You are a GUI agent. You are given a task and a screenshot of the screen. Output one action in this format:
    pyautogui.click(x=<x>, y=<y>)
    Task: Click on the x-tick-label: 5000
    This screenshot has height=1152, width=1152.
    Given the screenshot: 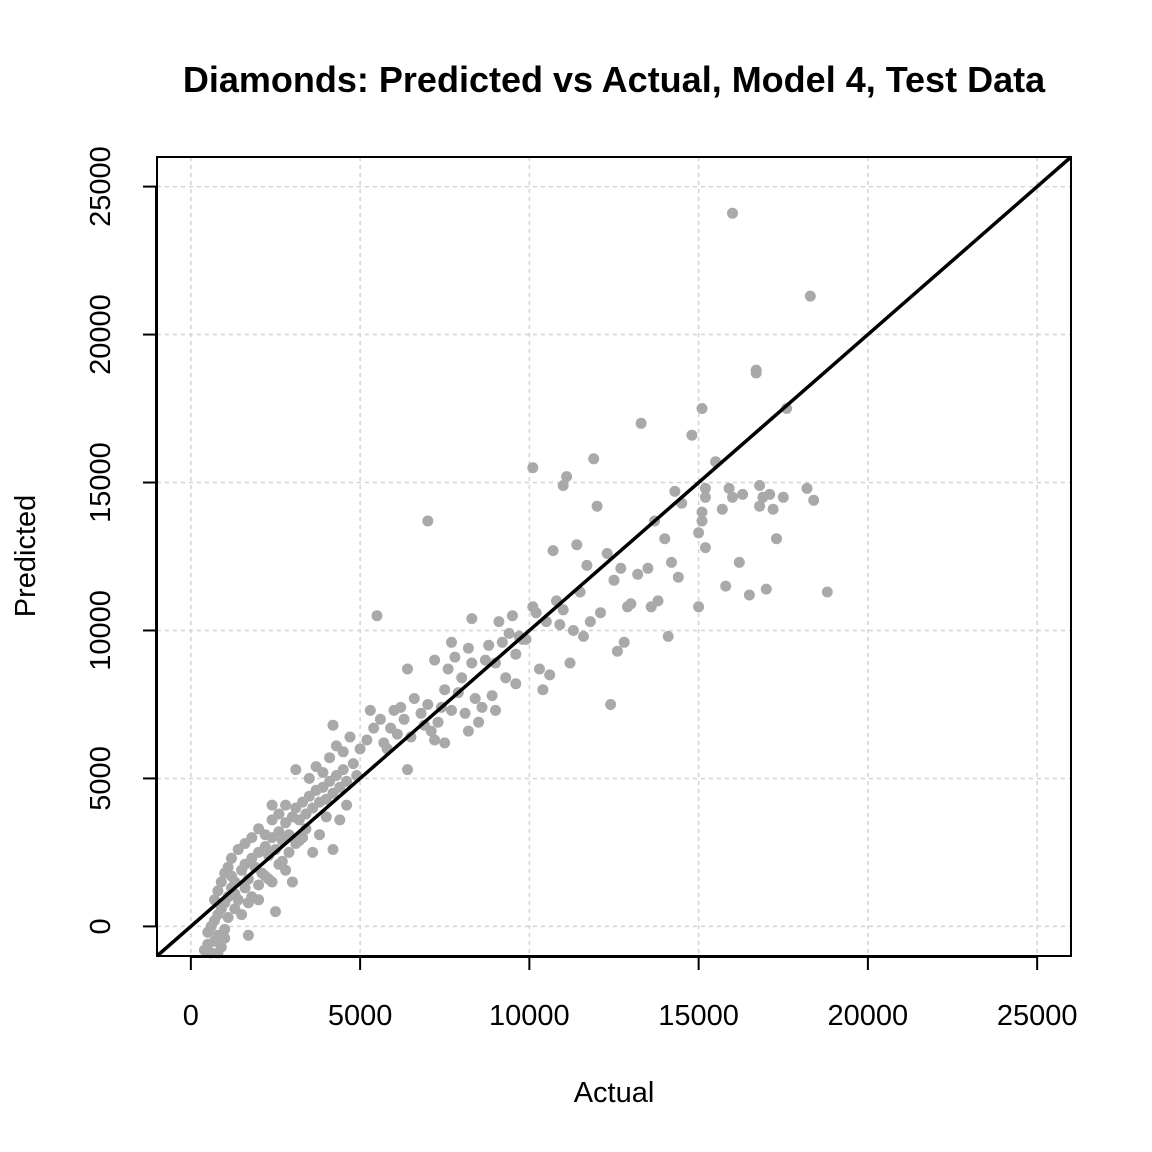 What is the action you would take?
    pyautogui.click(x=360, y=1016)
    